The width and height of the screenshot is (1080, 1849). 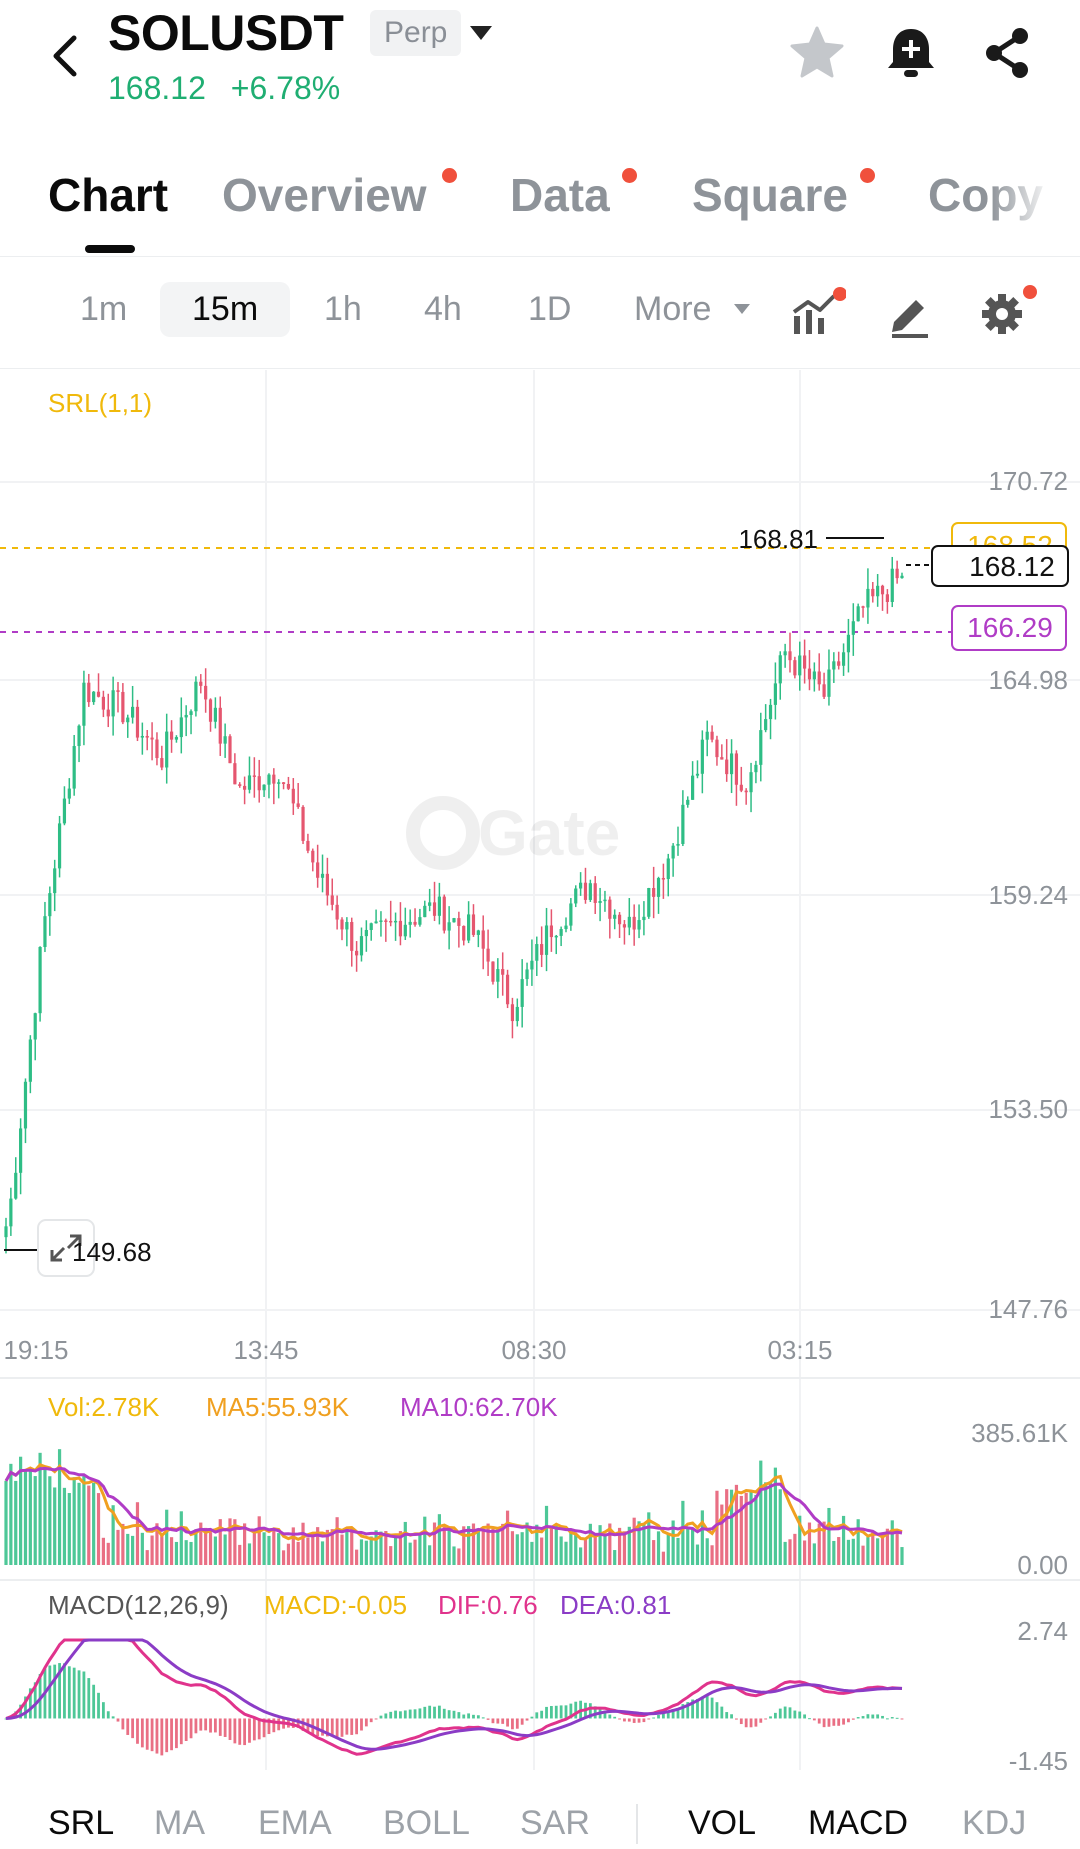 What do you see at coordinates (179, 1823) in the screenshot?
I see `indicator-tab-ma: MA` at bounding box center [179, 1823].